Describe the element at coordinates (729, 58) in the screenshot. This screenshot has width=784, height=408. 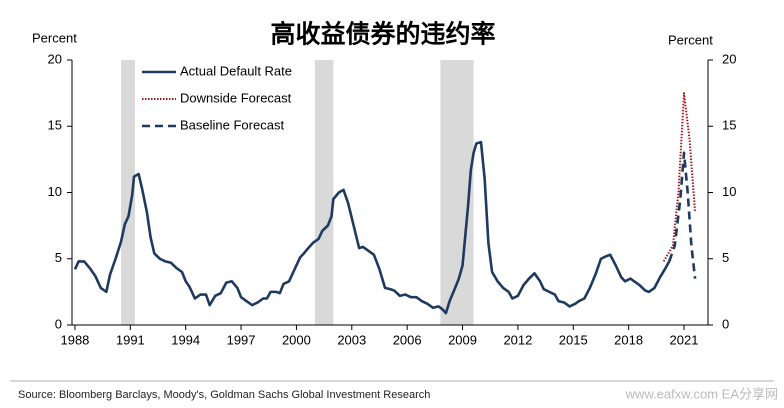
I see `y2-tick-label: 20` at that location.